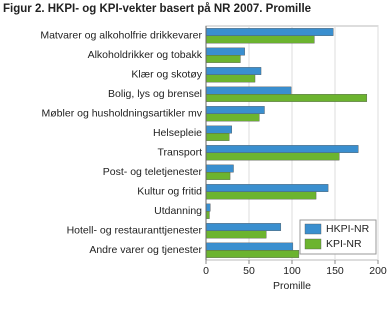 Image resolution: width=391 pixels, height=313 pixels. I want to click on y-tick-label: Møbler og husholdningsartikler mv, so click(122, 114).